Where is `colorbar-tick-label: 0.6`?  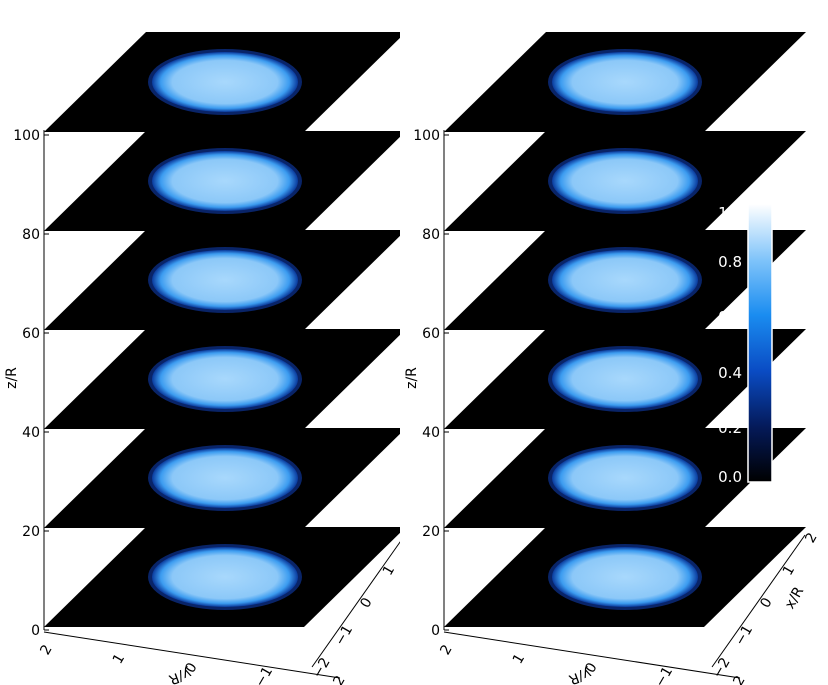 colorbar-tick-label: 0.6 is located at coordinates (730, 317).